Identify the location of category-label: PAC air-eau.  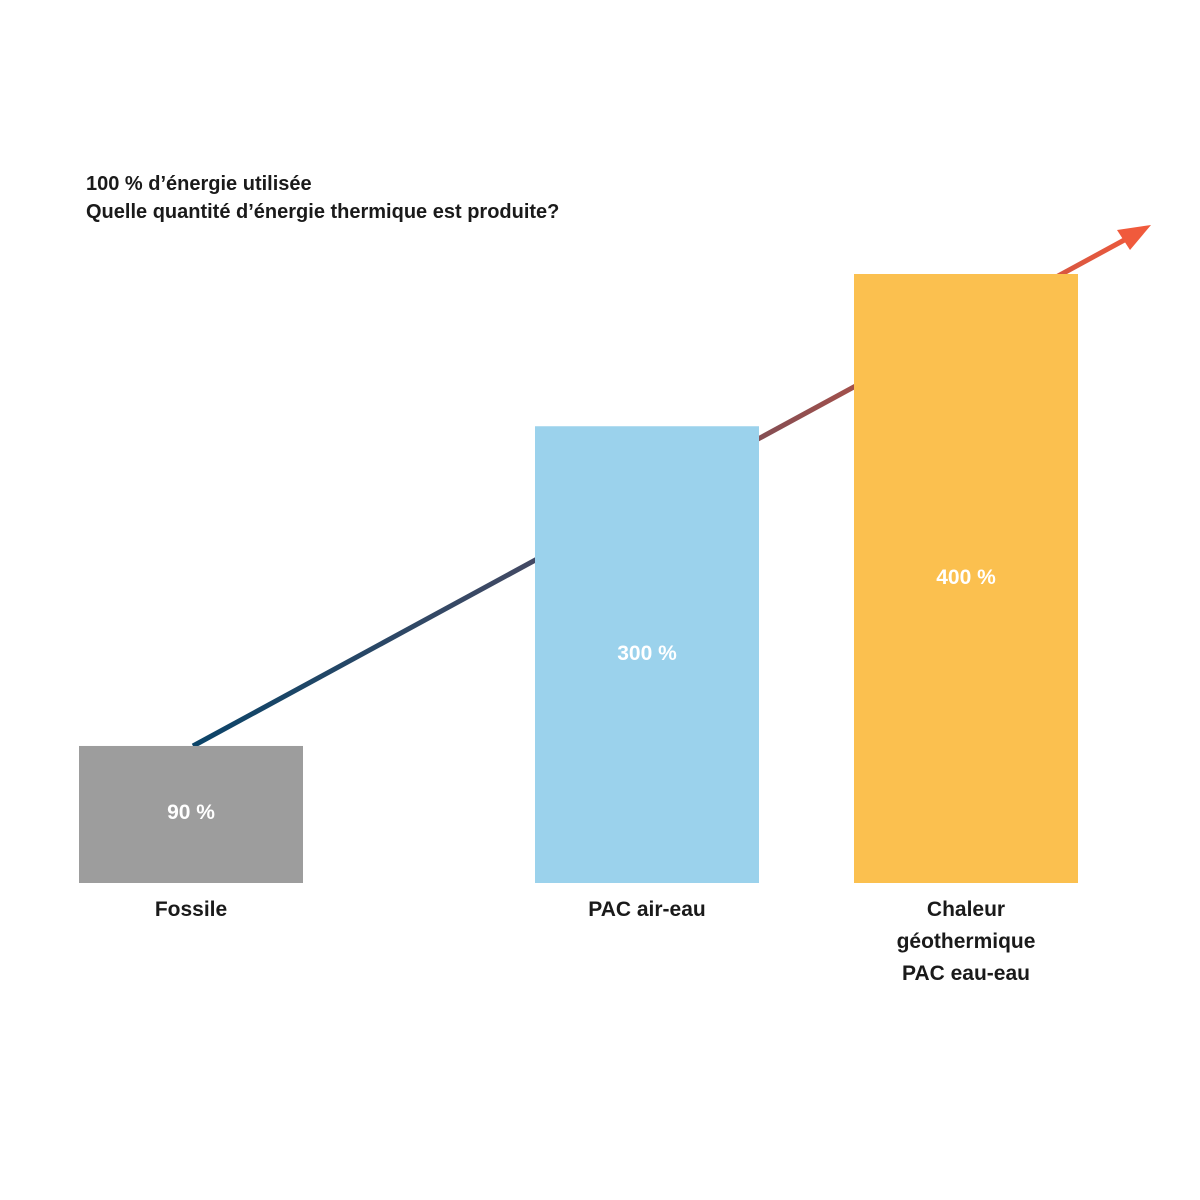
(647, 909).